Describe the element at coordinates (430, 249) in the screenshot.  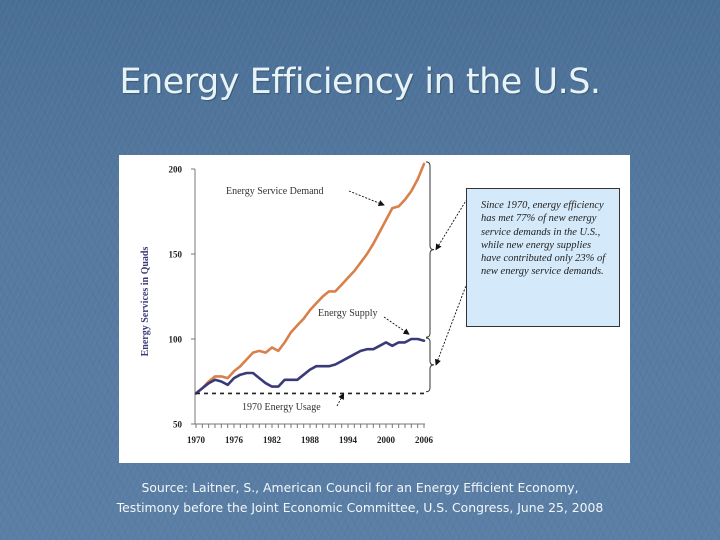
I see `efficiency-brace` at that location.